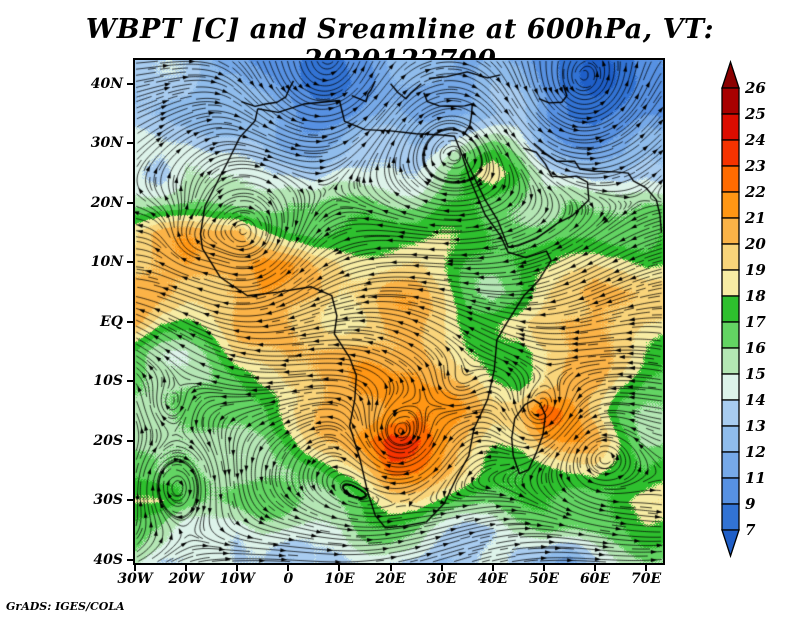 The image size is (800, 618). Describe the element at coordinates (492, 579) in the screenshot. I see `lon-tick-label: 40E` at that location.